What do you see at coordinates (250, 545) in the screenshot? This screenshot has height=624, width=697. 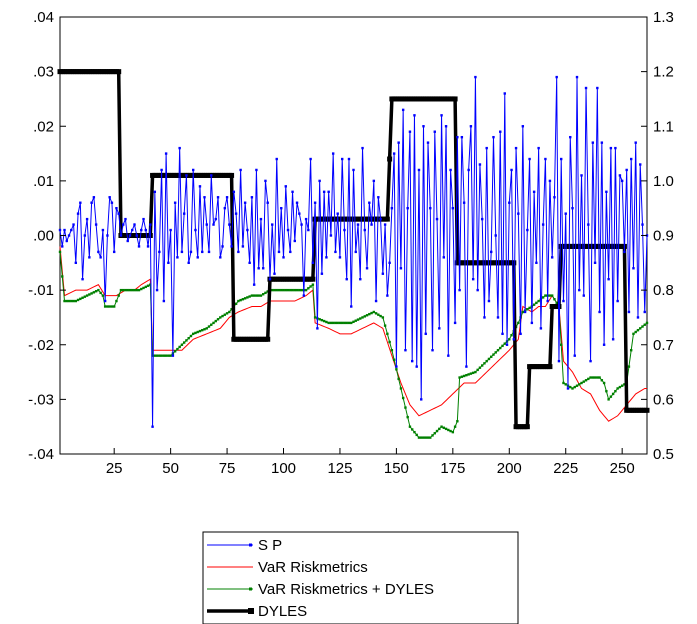 I see `legend-marker` at bounding box center [250, 545].